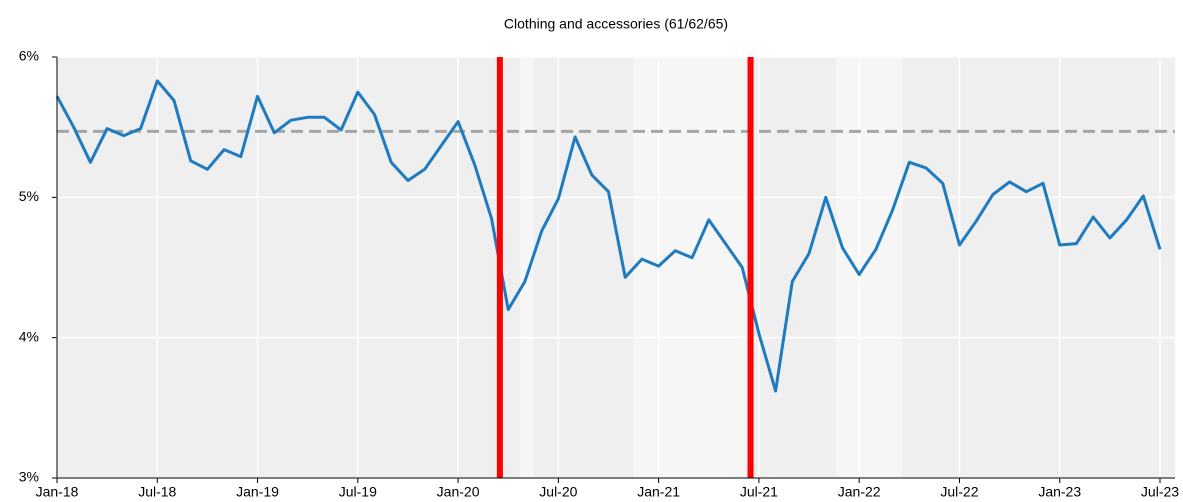  I want to click on y-tick-label: 6%, so click(29, 56).